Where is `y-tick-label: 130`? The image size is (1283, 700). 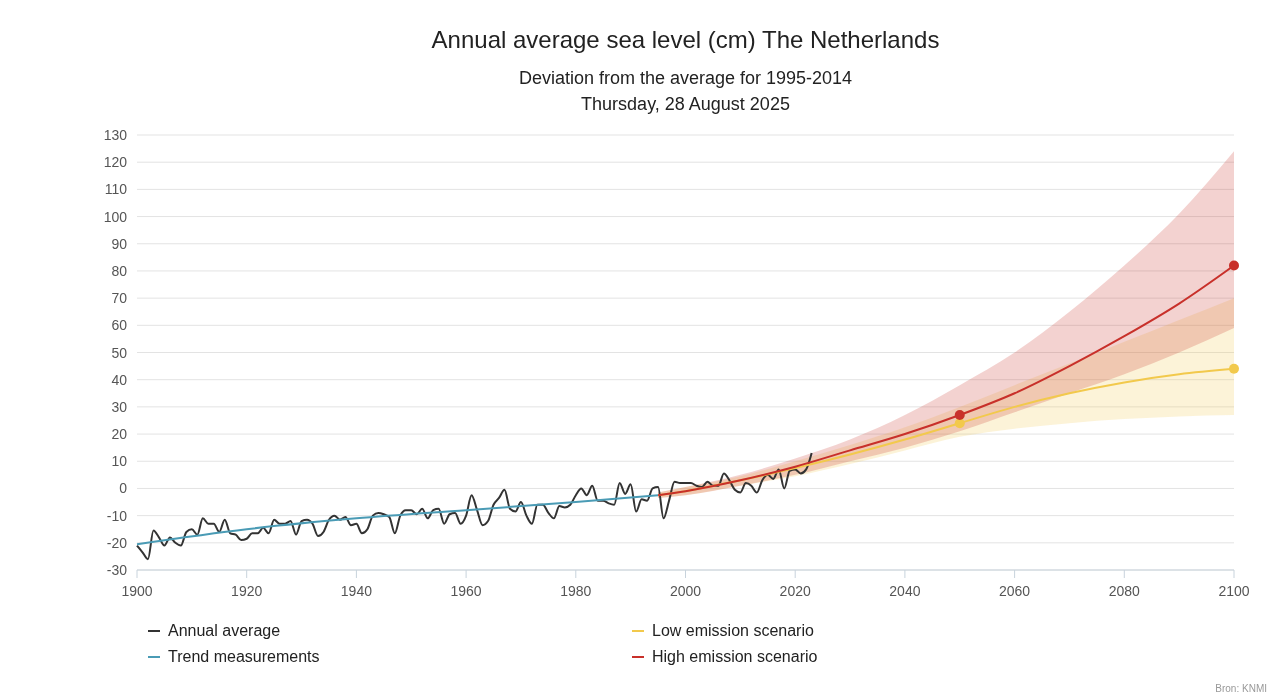 y-tick-label: 130 is located at coordinates (115, 135).